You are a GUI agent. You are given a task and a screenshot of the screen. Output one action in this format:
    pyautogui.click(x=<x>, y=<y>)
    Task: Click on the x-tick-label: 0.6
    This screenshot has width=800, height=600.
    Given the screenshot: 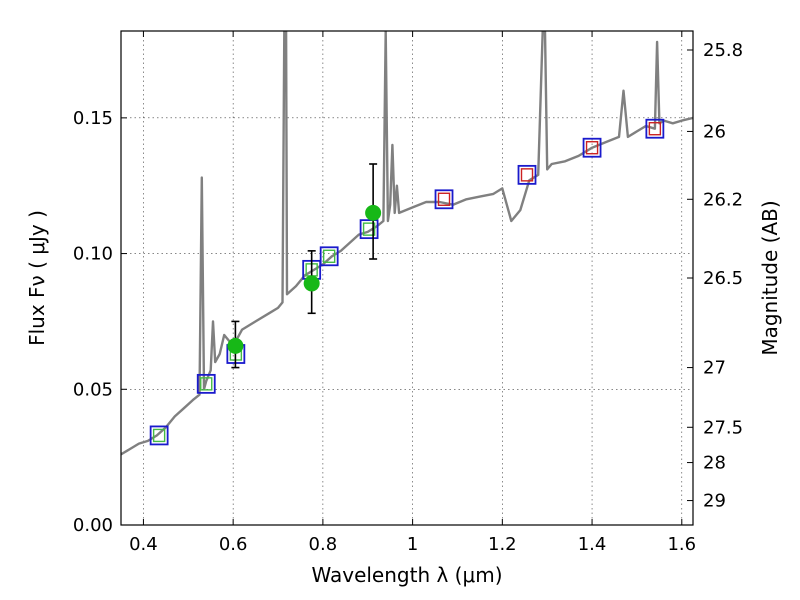 What is the action you would take?
    pyautogui.click(x=233, y=544)
    